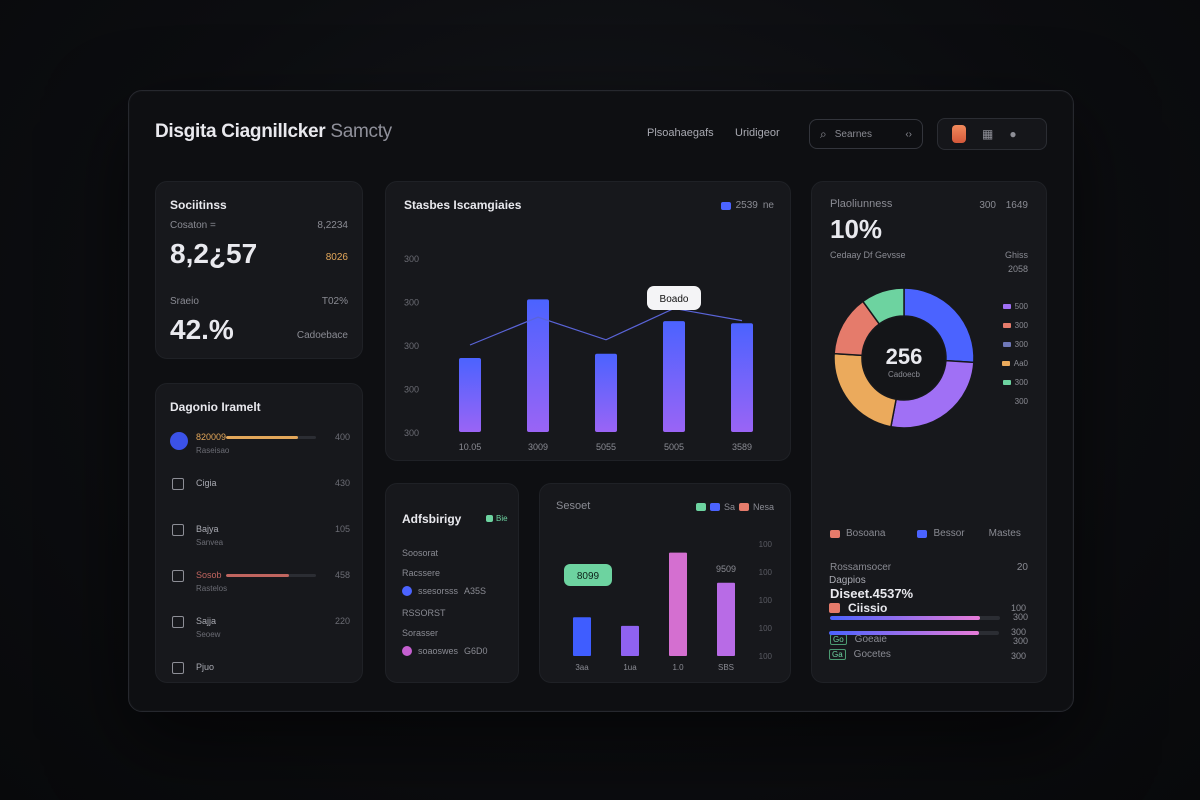 The width and height of the screenshot is (1200, 800). Describe the element at coordinates (1013, 134) in the screenshot. I see `bell-icon: ●` at that location.